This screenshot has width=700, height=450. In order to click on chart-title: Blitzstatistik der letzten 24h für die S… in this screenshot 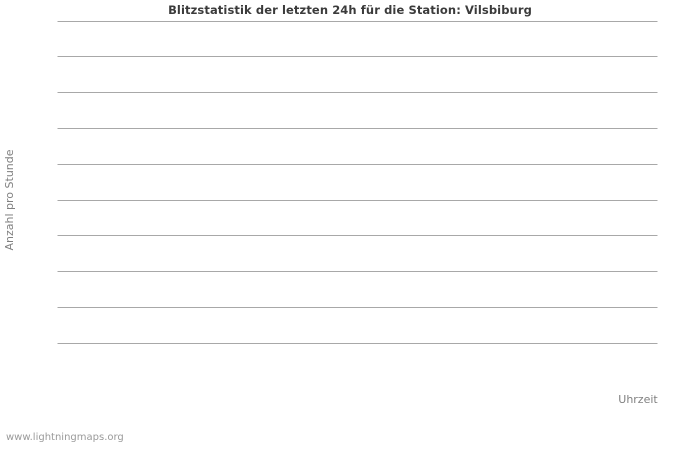, I will do `click(350, 10)`.